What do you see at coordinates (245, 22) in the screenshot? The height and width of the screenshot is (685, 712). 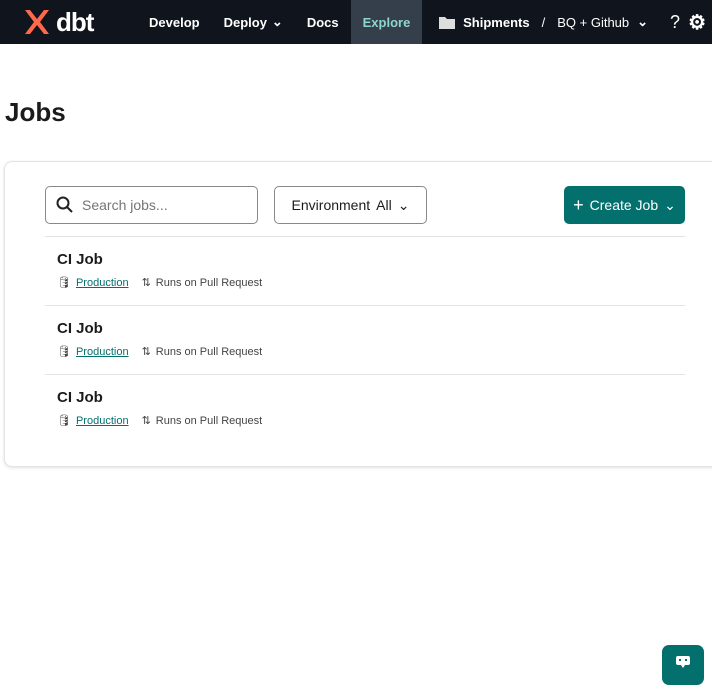 I see `nav-label: Deploy` at bounding box center [245, 22].